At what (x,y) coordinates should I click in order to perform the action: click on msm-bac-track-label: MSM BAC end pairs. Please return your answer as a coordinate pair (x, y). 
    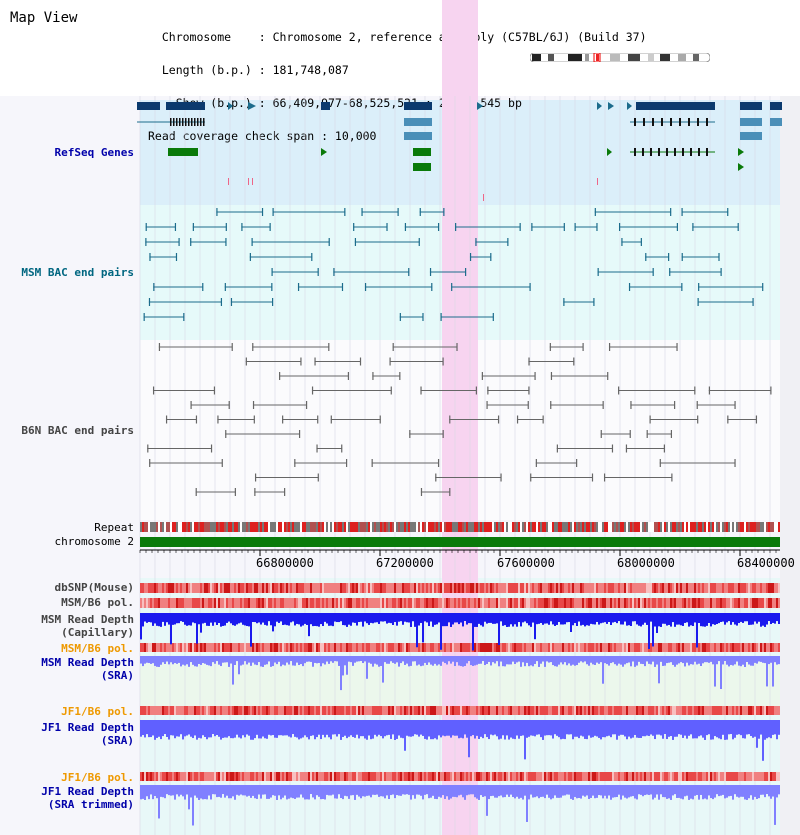
    Looking at the image, I should click on (77, 272).